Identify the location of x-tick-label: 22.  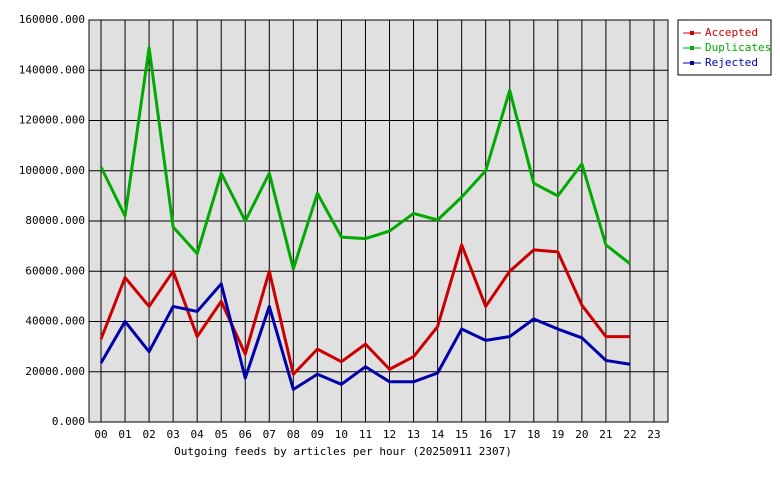
(629, 434).